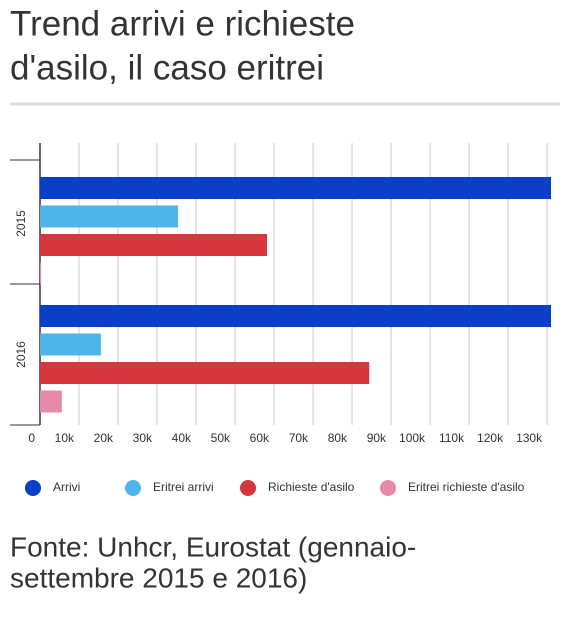 This screenshot has width=567, height=625. What do you see at coordinates (490, 438) in the screenshot?
I see `x-tick-label: 120k` at bounding box center [490, 438].